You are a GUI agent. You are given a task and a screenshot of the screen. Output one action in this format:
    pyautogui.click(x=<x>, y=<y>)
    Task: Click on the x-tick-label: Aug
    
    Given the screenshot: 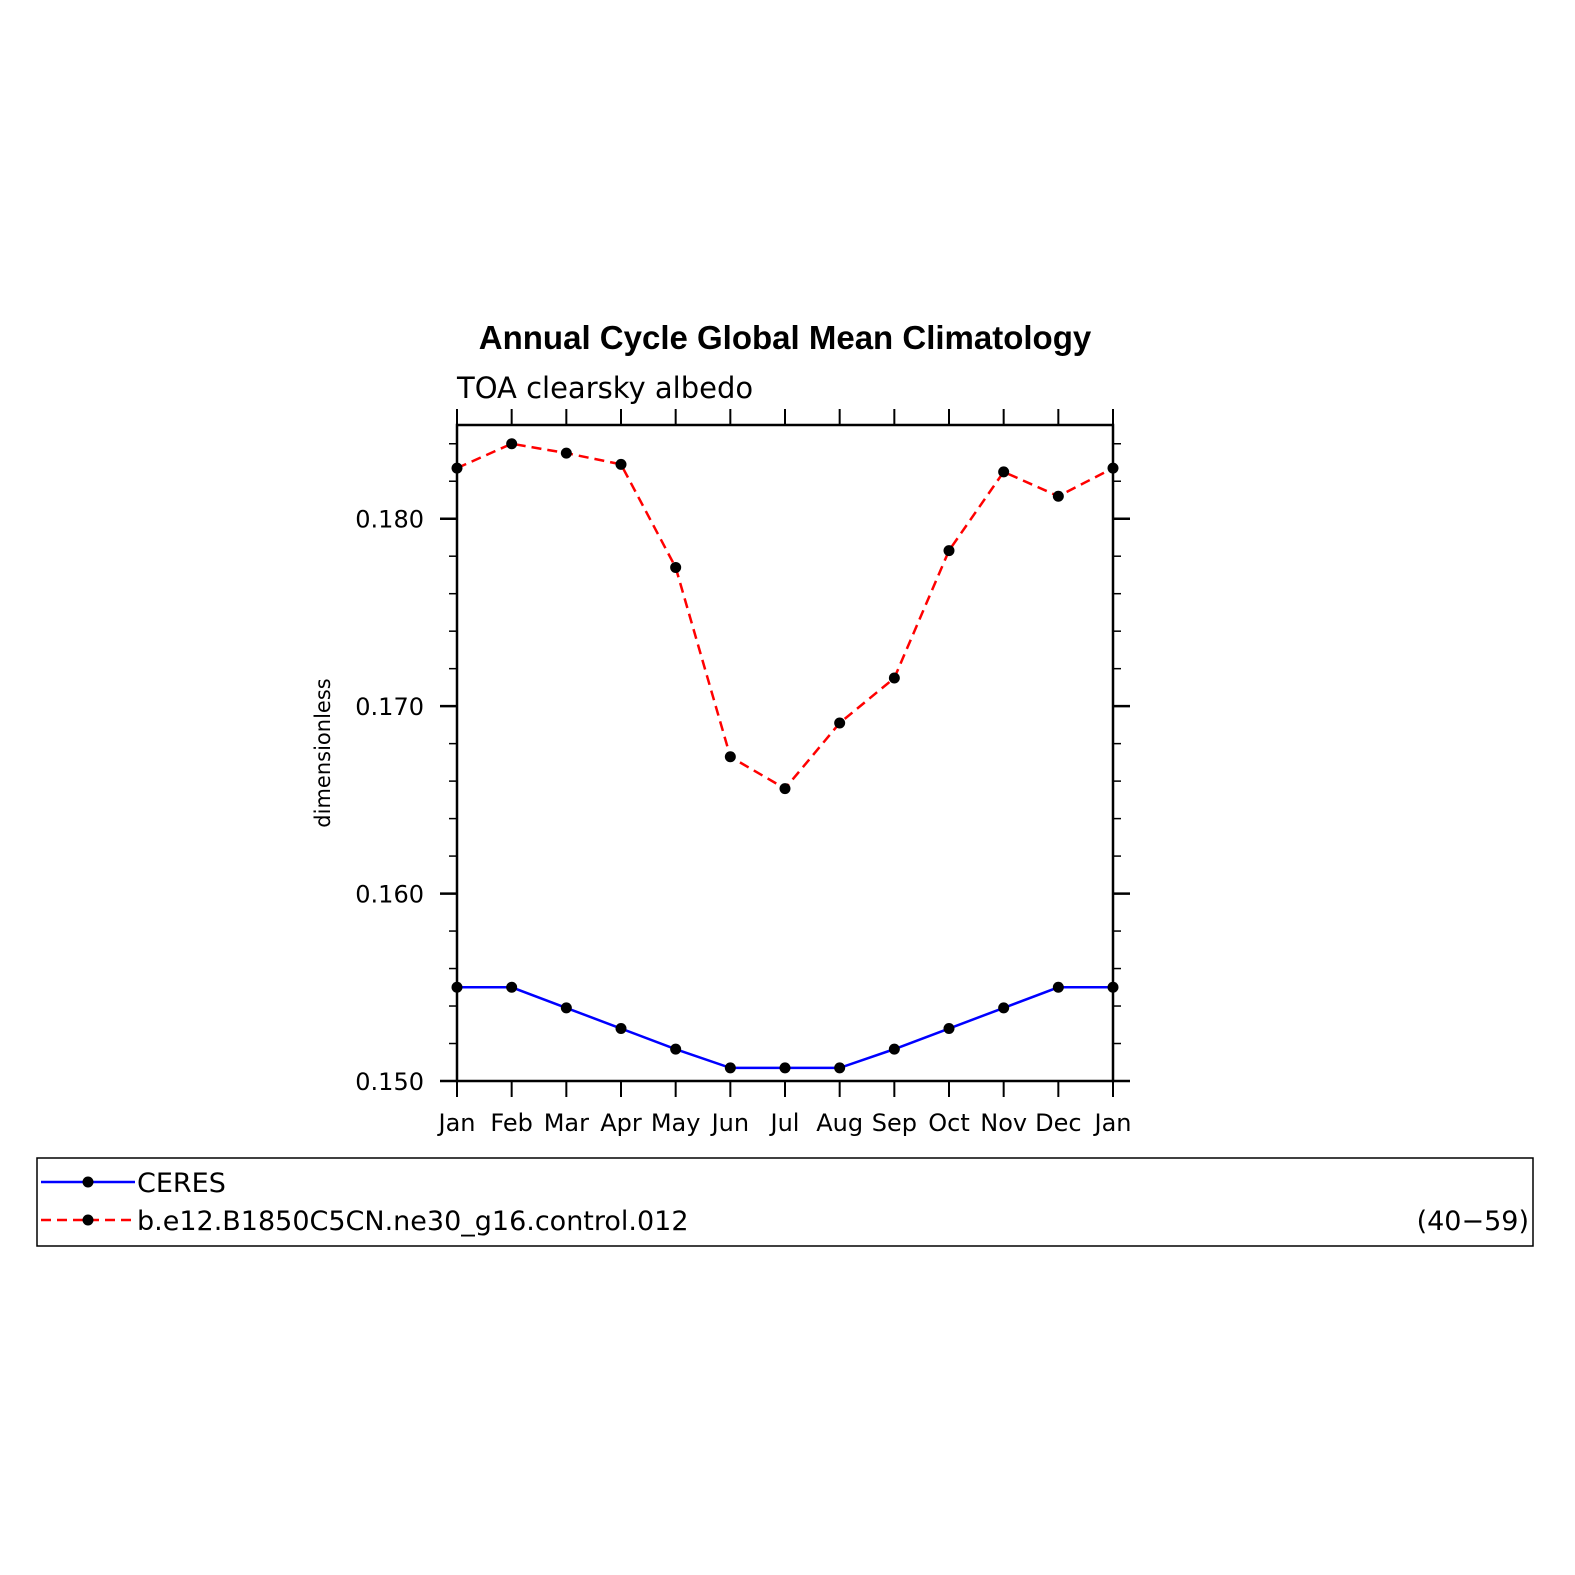 What is the action you would take?
    pyautogui.click(x=839, y=1123)
    